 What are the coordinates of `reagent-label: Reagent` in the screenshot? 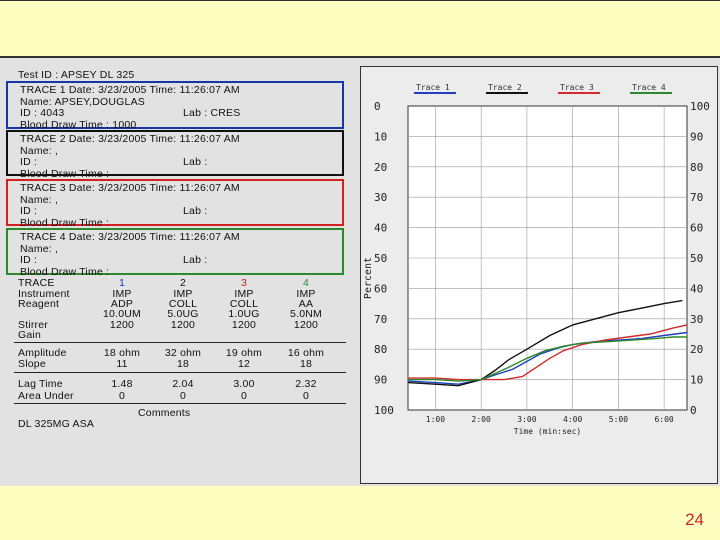 It's located at (39, 304).